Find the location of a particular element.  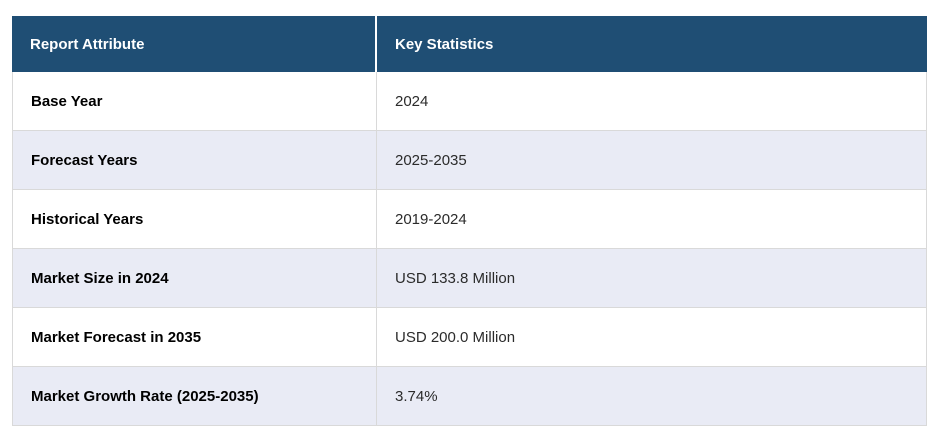

attribute-cell: Historical Years is located at coordinates (194, 219).